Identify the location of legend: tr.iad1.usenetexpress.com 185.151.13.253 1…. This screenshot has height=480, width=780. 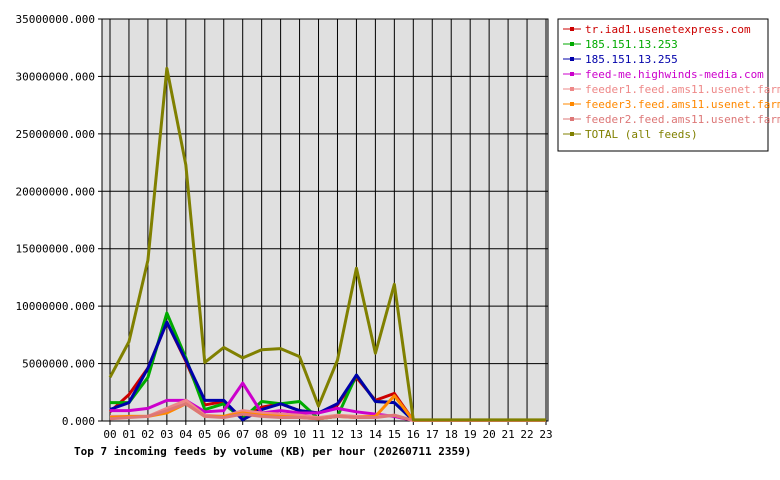
(668, 85).